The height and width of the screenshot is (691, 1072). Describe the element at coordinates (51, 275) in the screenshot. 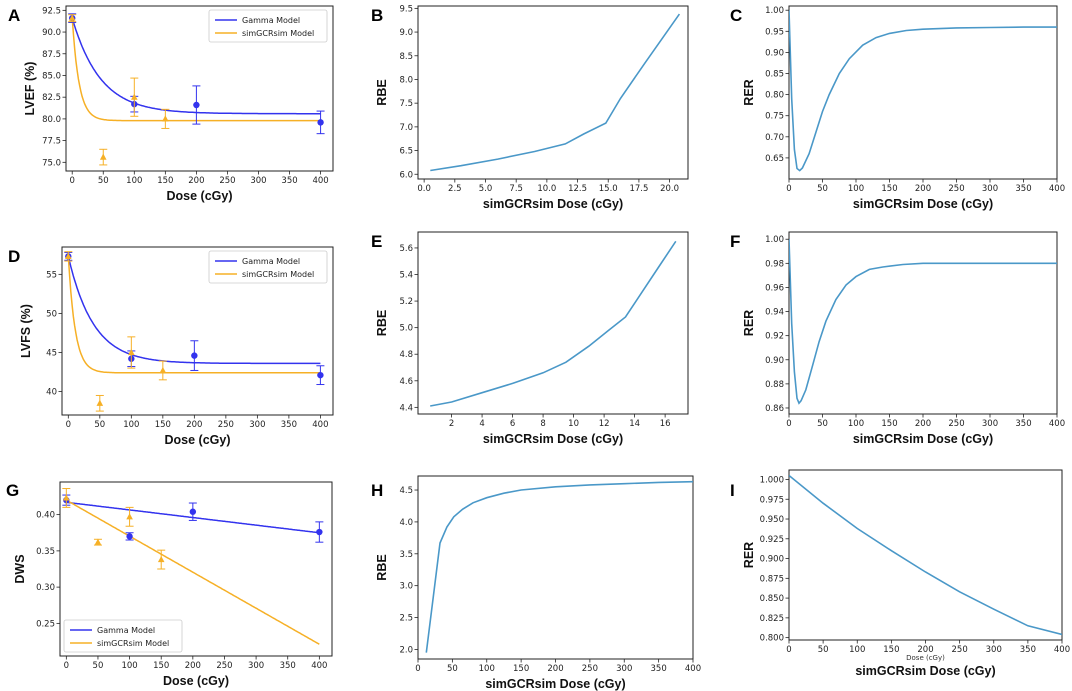

I see `y-tick-label: 55` at that location.